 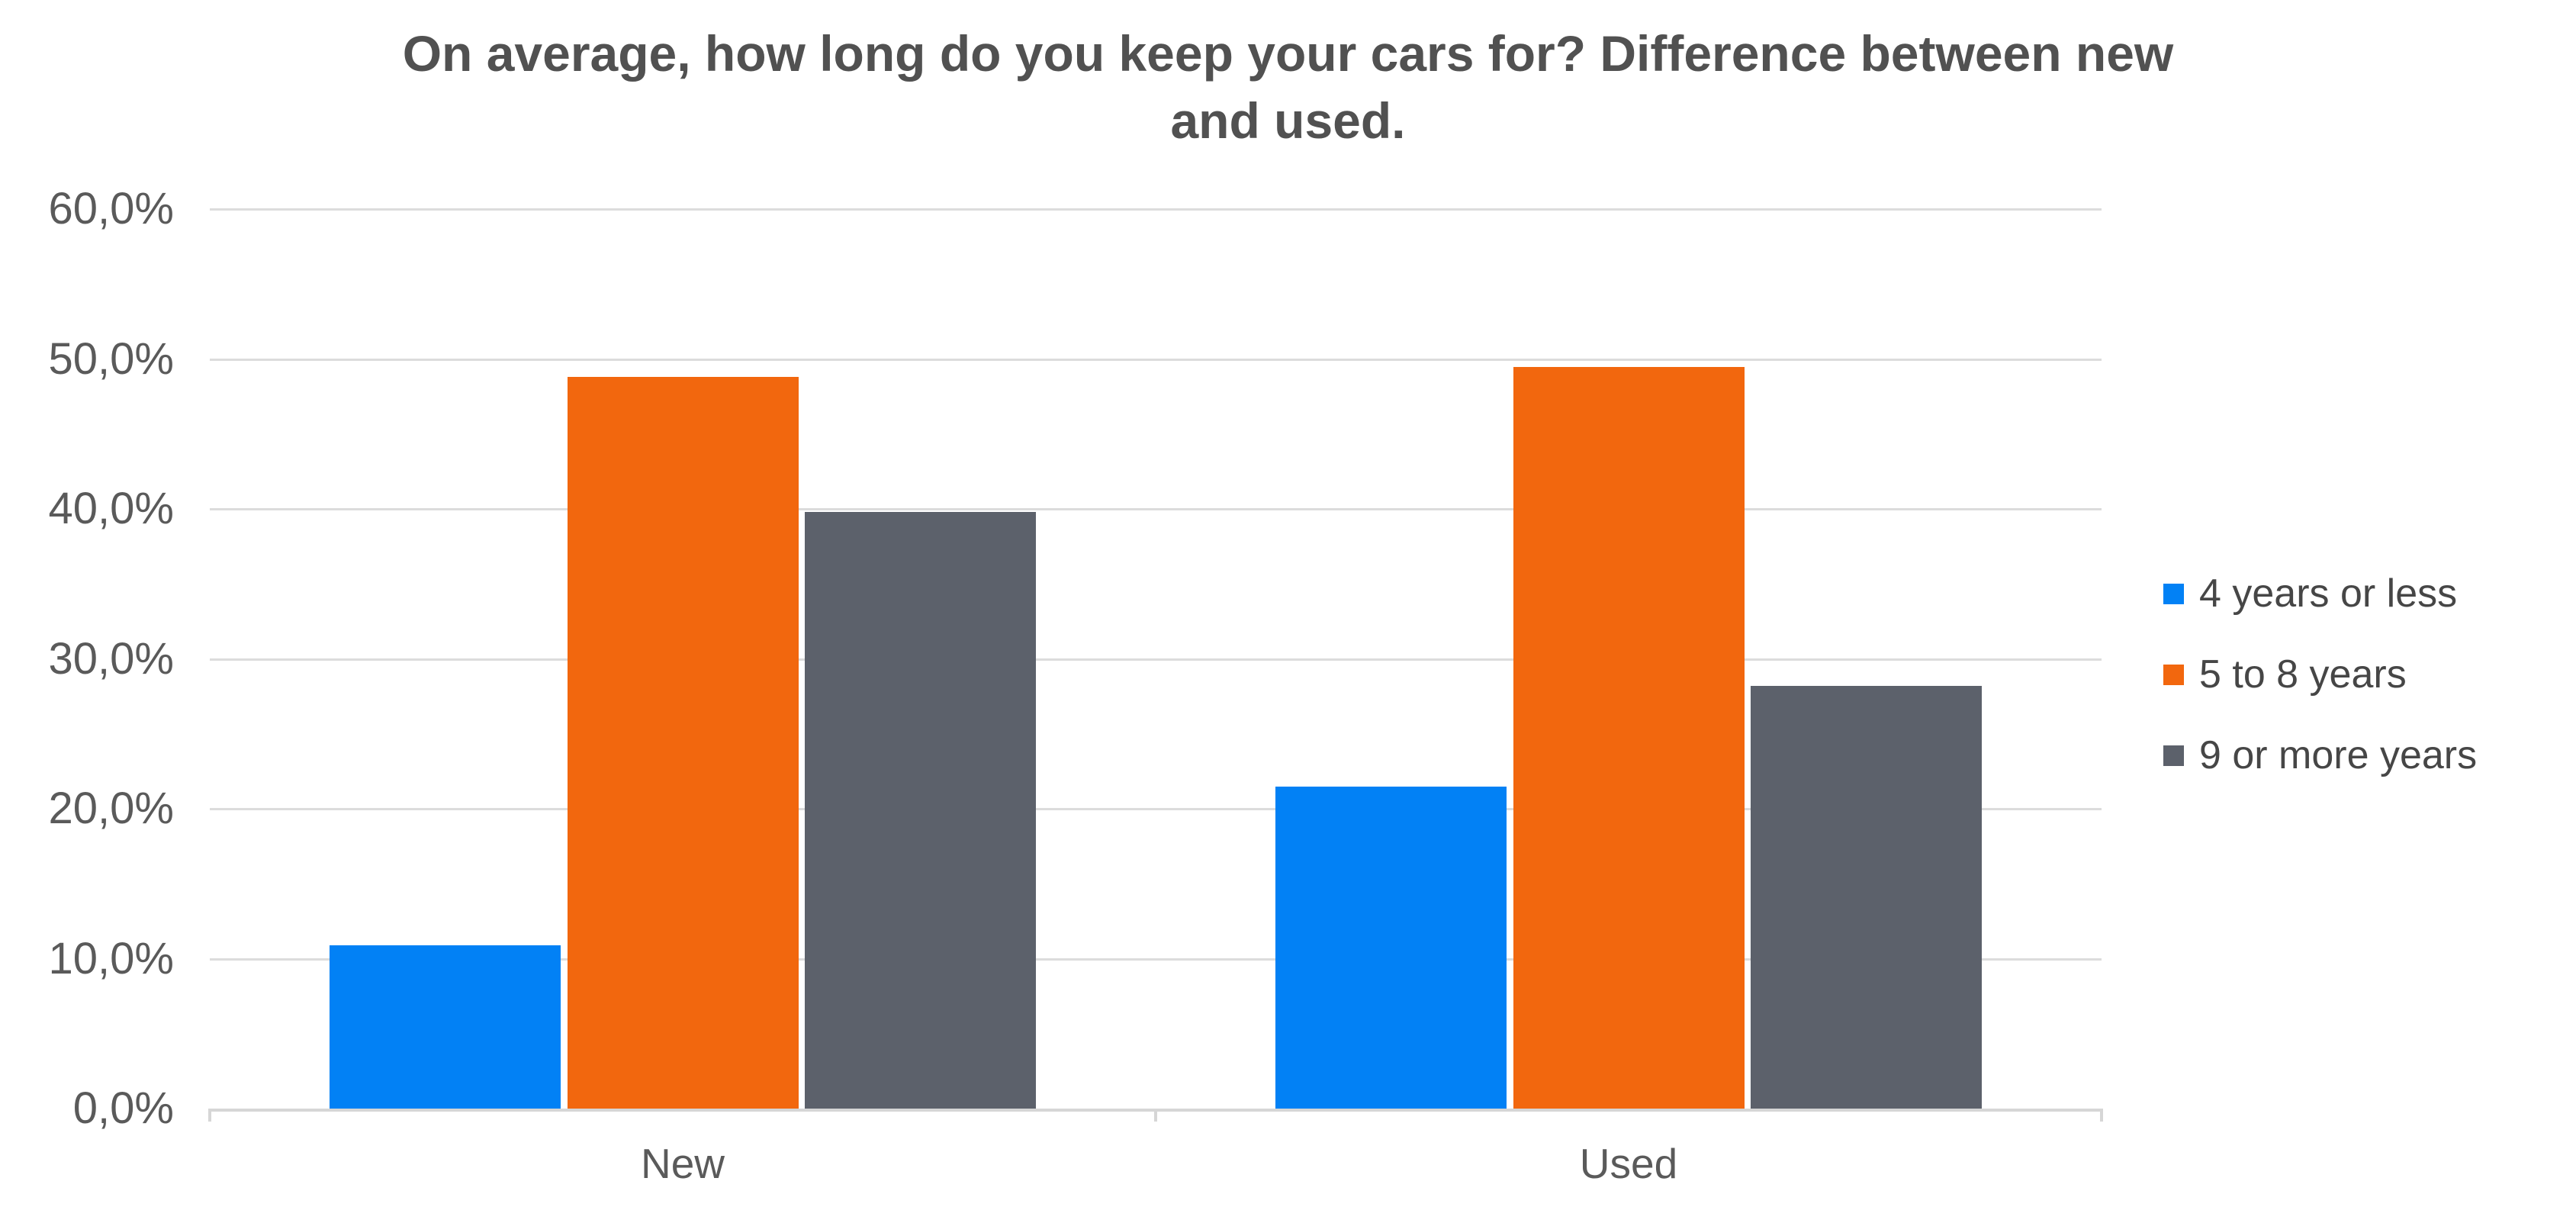 What do you see at coordinates (111, 958) in the screenshot?
I see `y-axis-tick-label: 10,0%` at bounding box center [111, 958].